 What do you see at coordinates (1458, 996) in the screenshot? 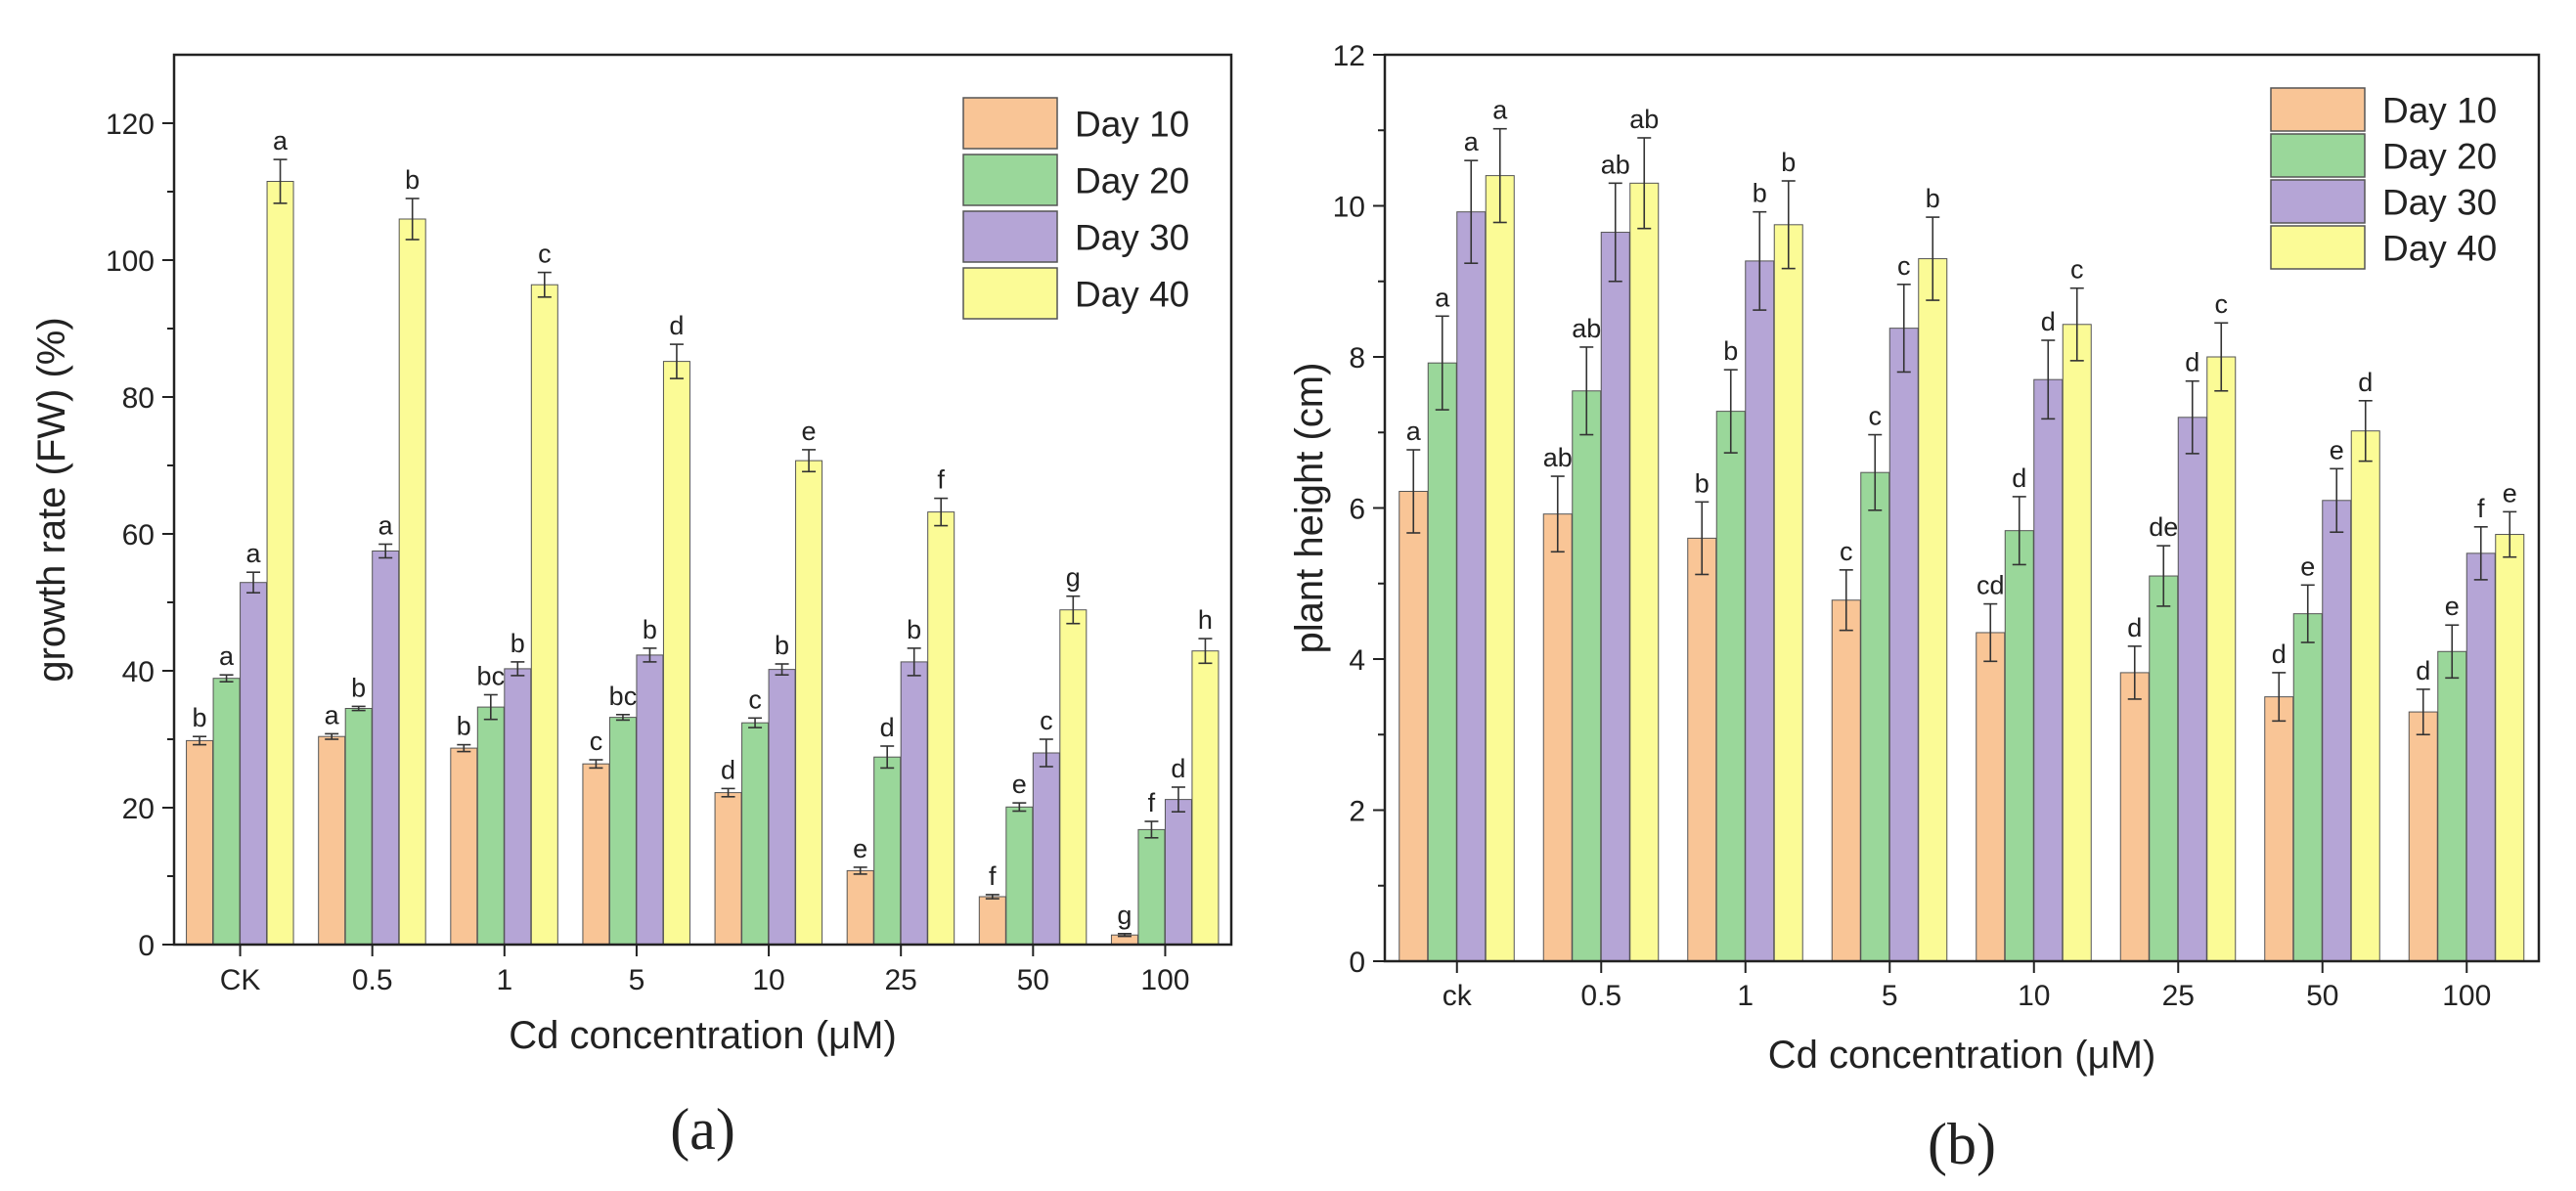
I see `x-tick-label: ck` at bounding box center [1458, 996].